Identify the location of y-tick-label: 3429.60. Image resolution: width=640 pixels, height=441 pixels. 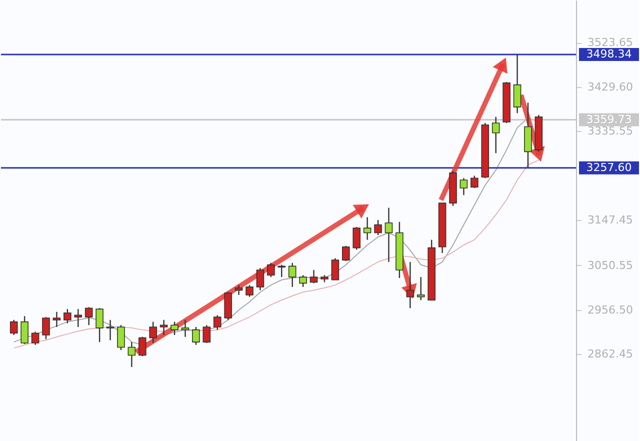
(610, 87).